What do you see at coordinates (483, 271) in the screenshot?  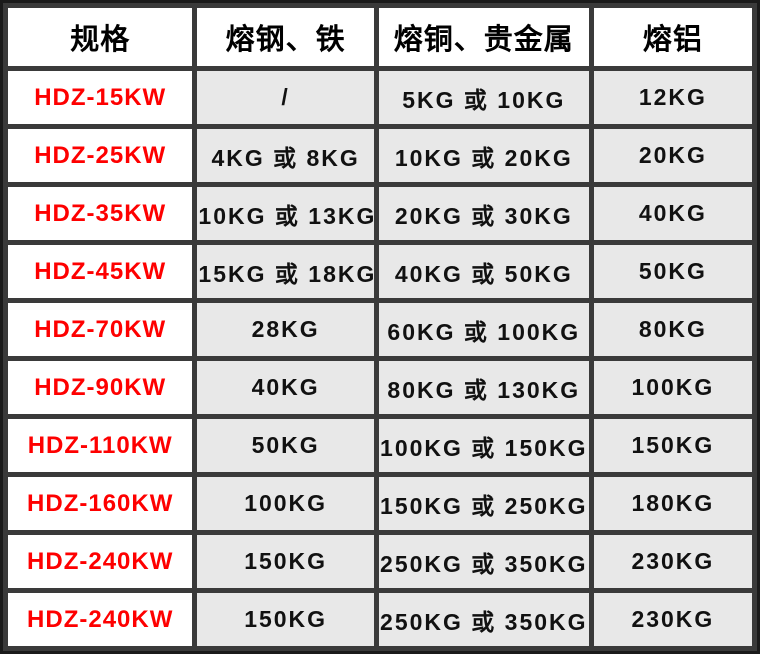 I see `cell-copper-precious: 40KG 或 50KG` at bounding box center [483, 271].